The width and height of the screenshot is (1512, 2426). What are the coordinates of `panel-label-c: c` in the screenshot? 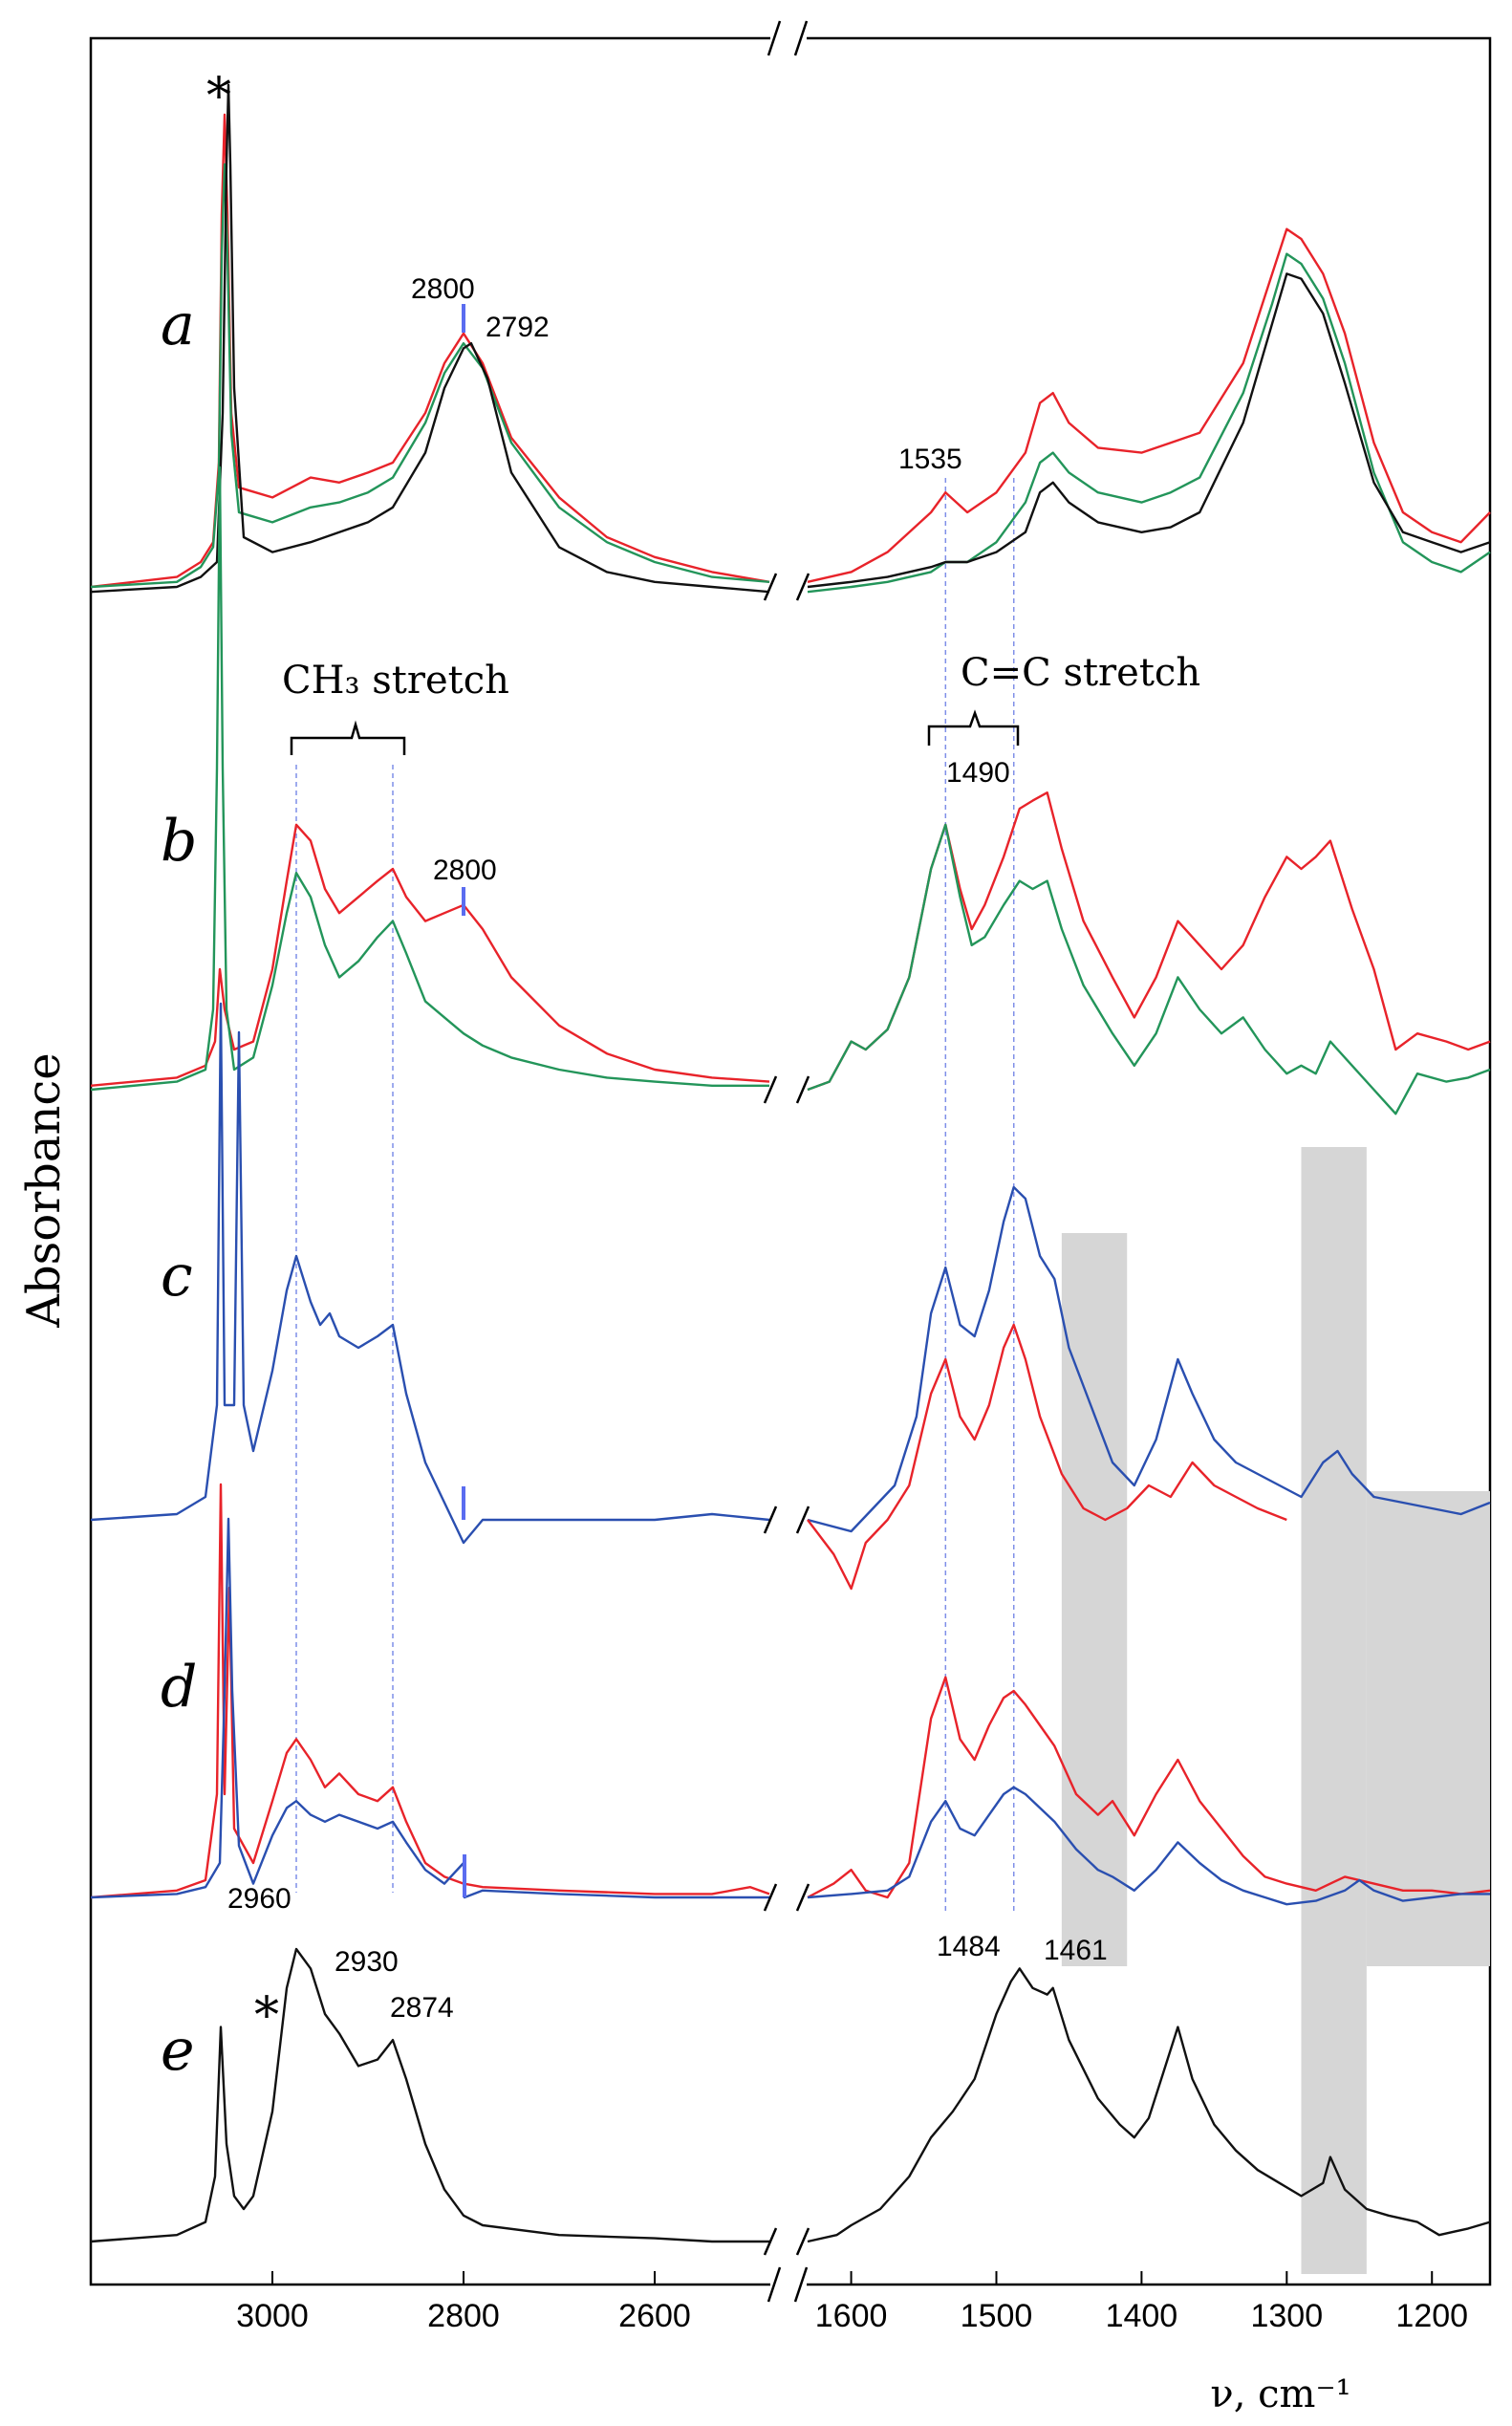 It's located at (177, 1276).